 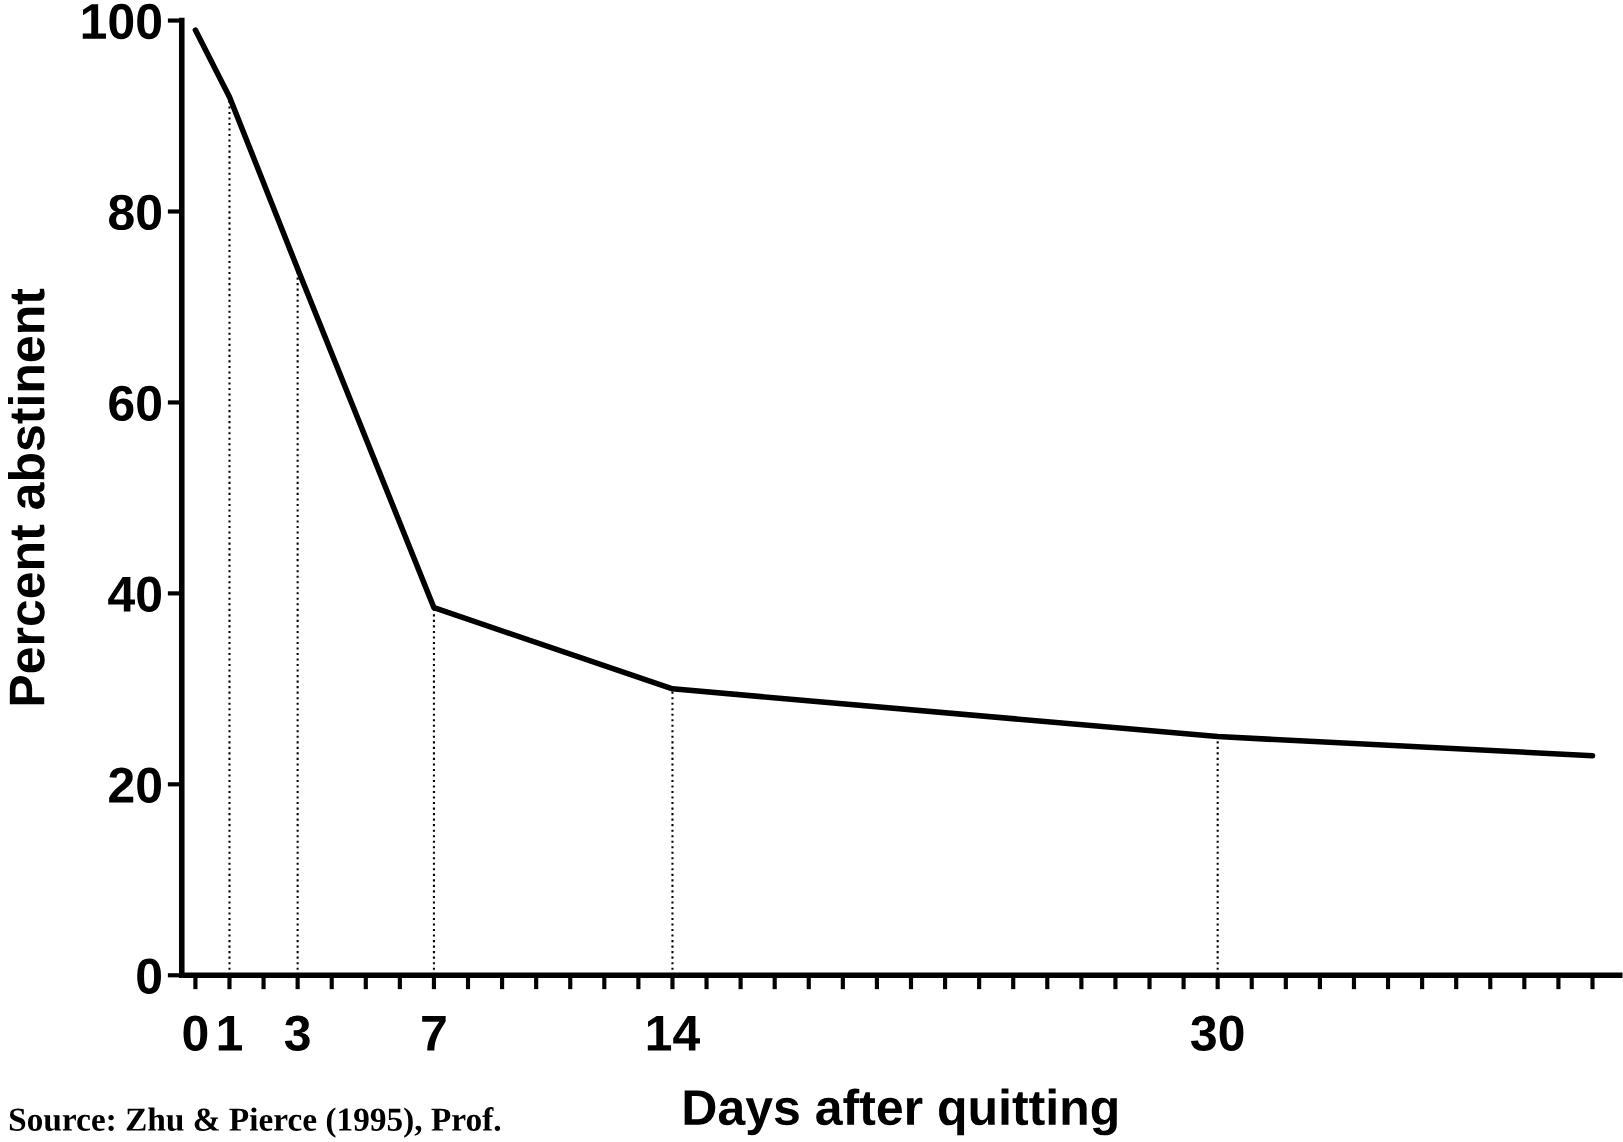 I want to click on y-tick-label: 60, so click(x=135, y=403).